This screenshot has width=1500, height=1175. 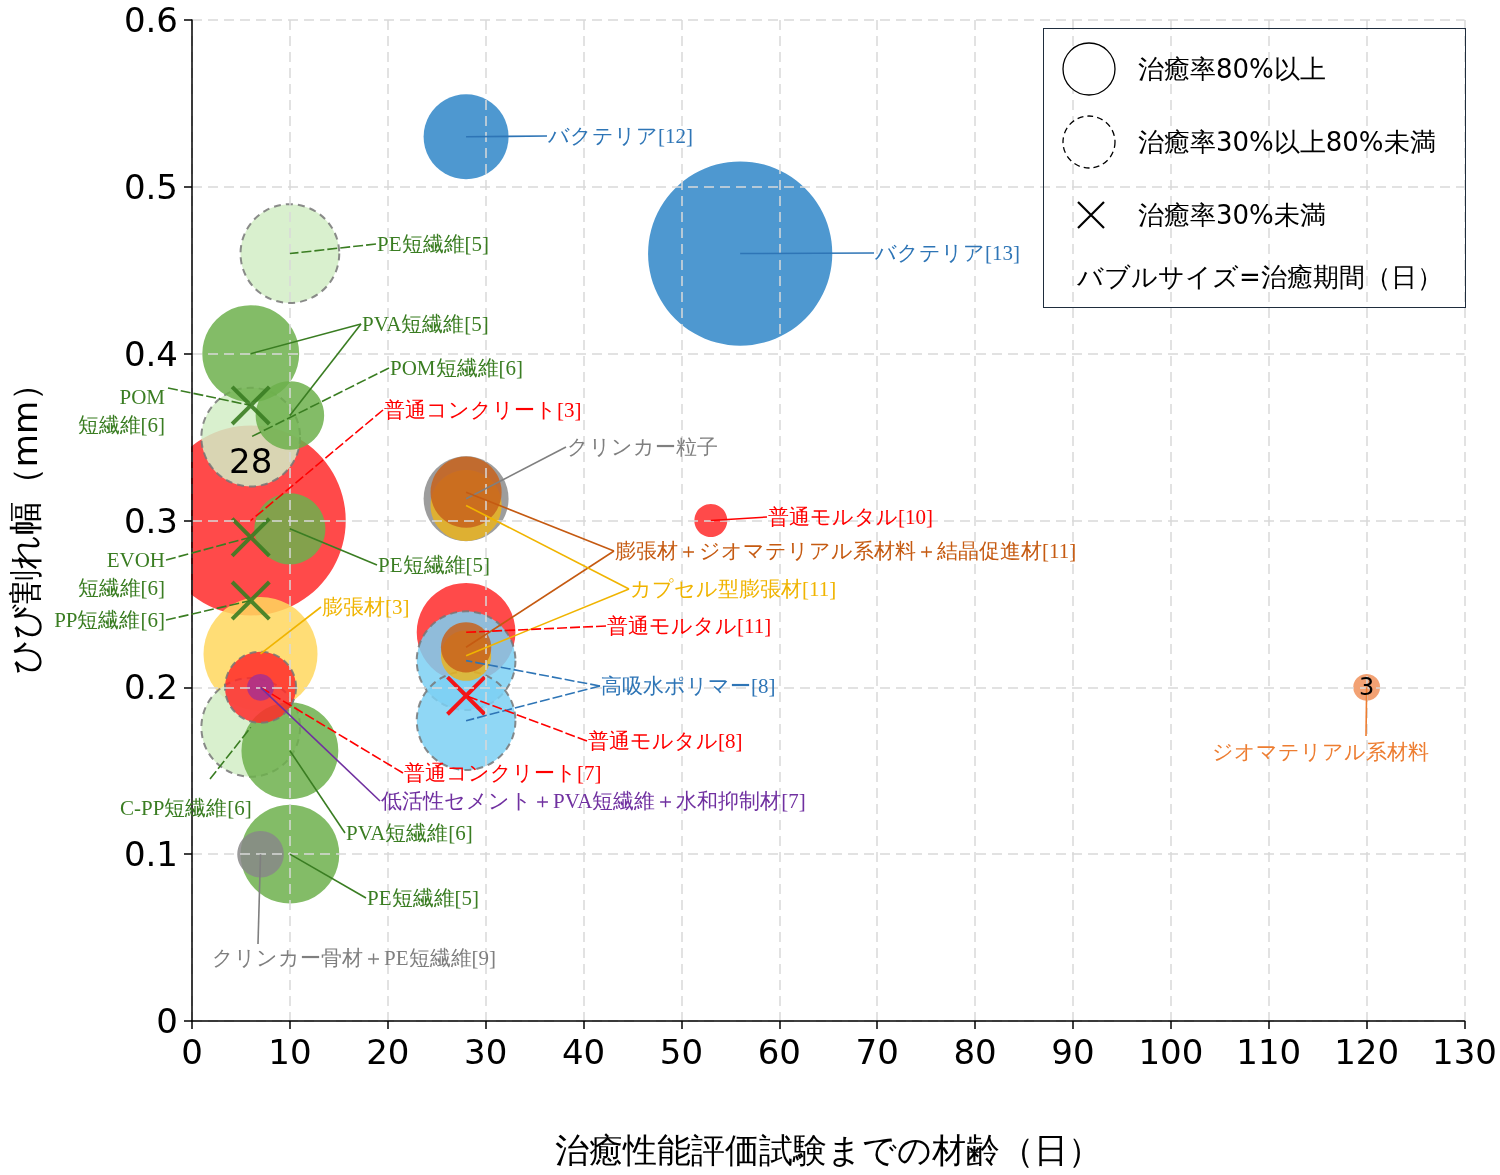 What do you see at coordinates (1232, 69) in the screenshot?
I see `annotation: 治癒率80%以上` at bounding box center [1232, 69].